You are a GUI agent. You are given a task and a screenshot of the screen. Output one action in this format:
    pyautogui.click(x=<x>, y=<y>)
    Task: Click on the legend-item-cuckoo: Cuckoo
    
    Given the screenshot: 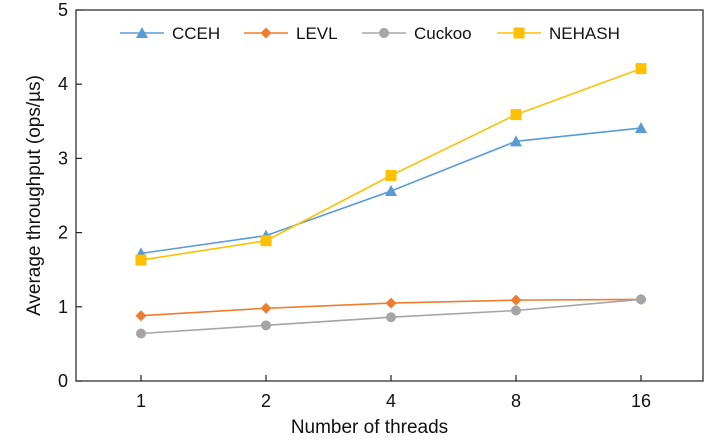 What is the action you would take?
    pyautogui.click(x=417, y=33)
    